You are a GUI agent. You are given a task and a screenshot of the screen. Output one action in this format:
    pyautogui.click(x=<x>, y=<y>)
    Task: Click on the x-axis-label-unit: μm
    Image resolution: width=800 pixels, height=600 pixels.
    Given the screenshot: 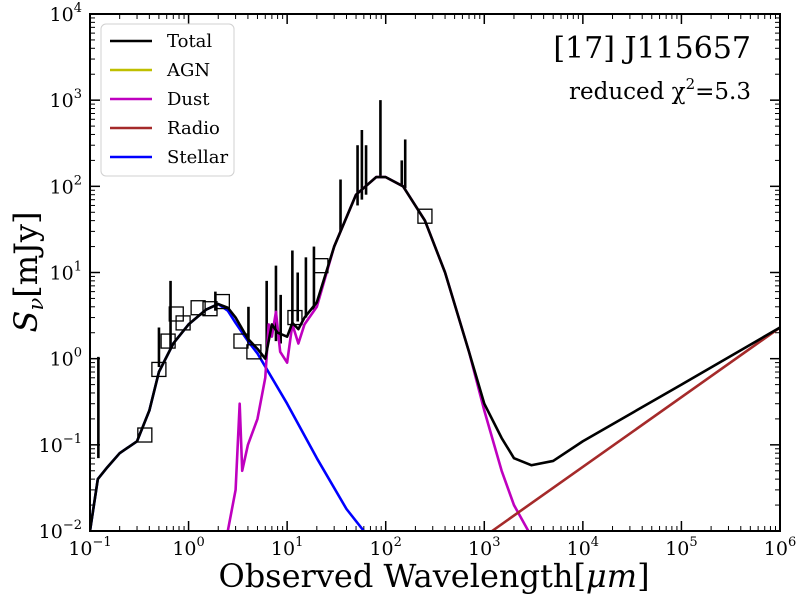 What is the action you would take?
    pyautogui.click(x=611, y=576)
    